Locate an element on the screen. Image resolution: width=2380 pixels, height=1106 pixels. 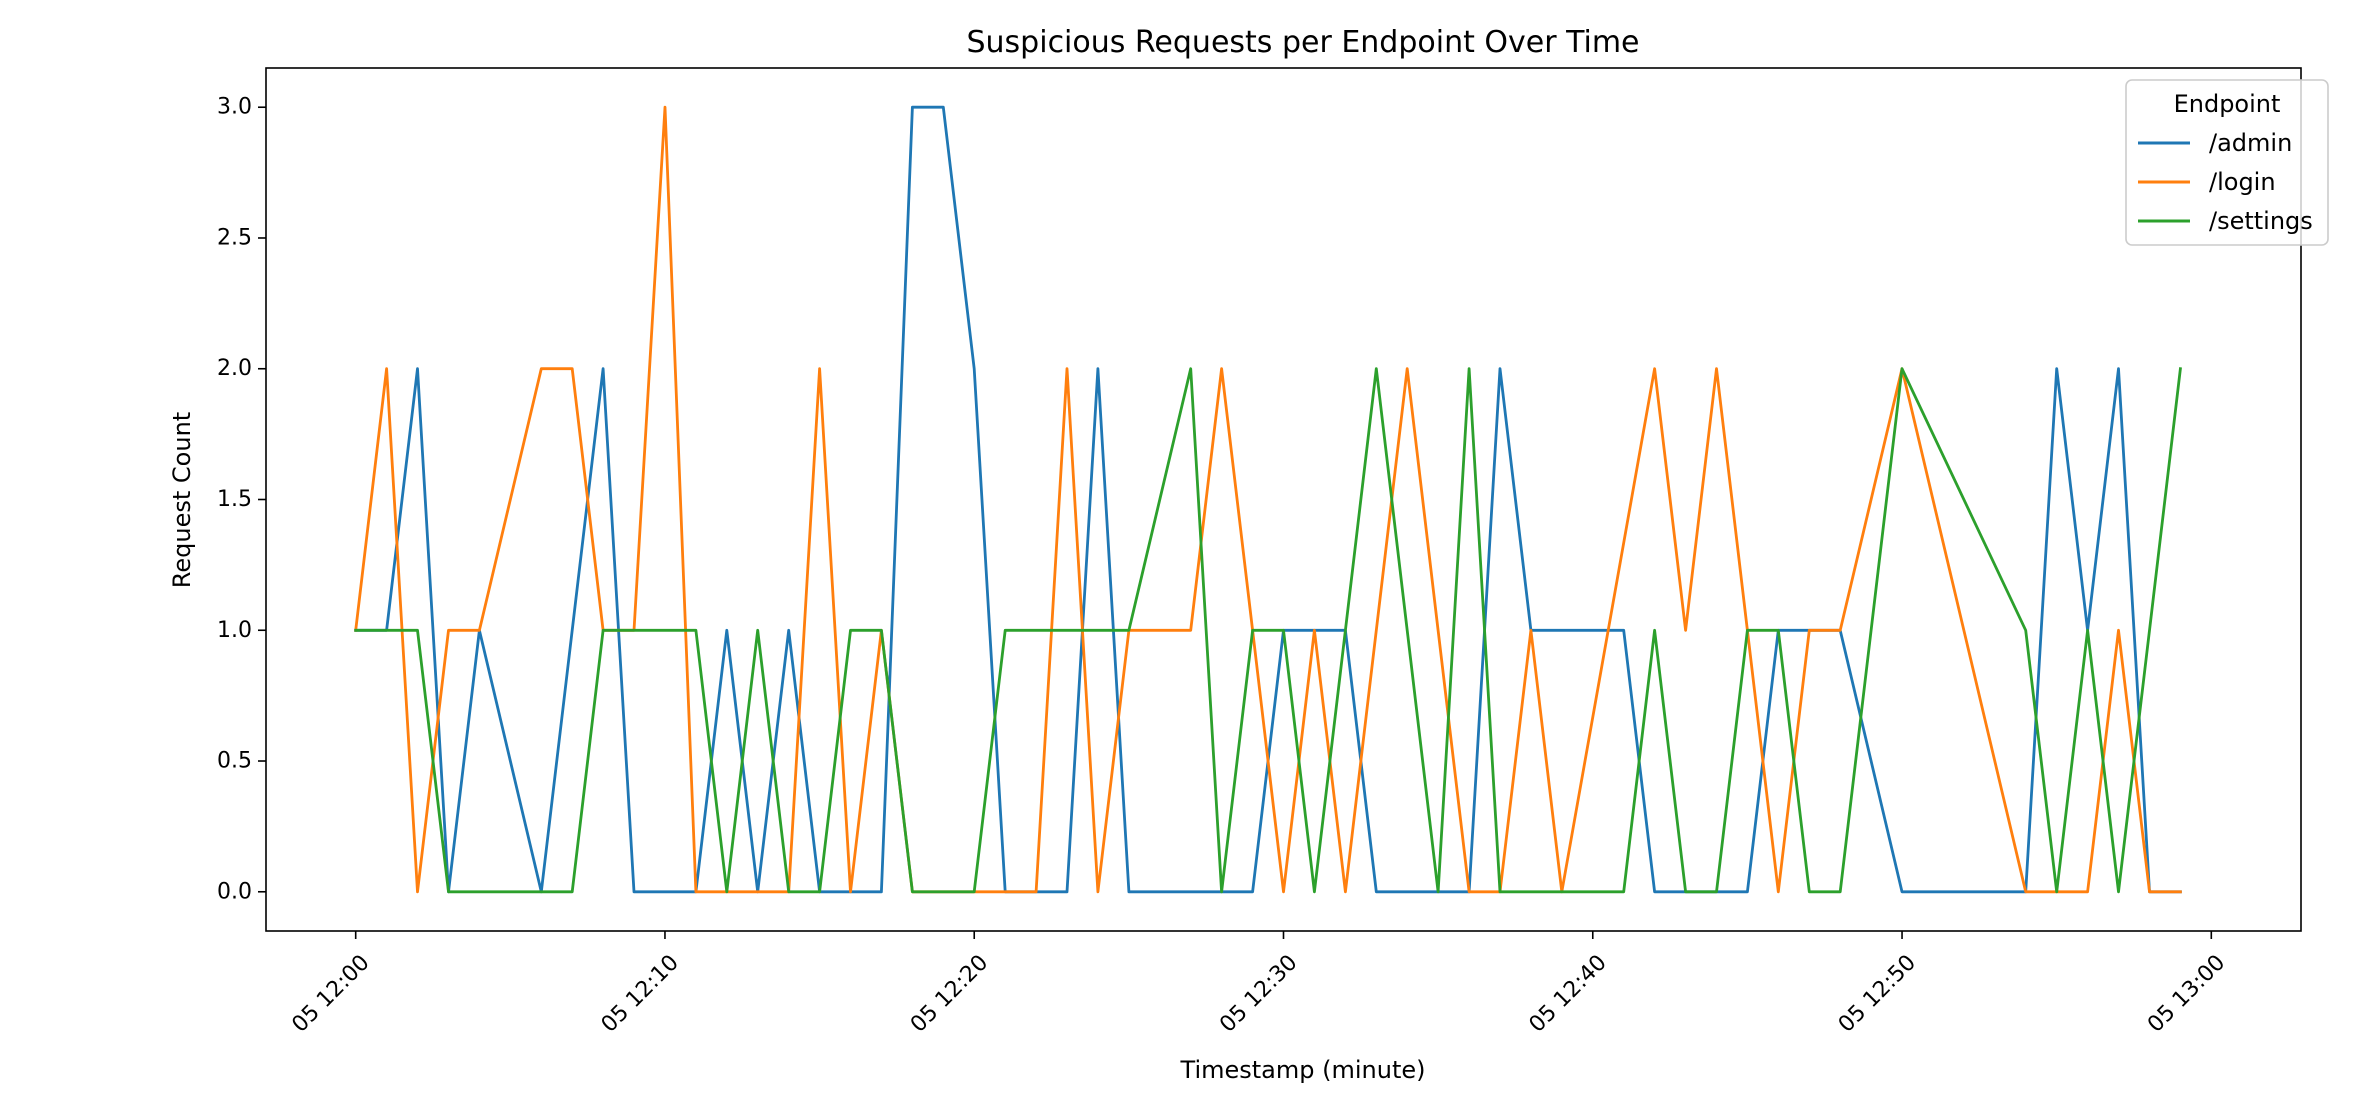
y-tick-label: 2.0 is located at coordinates (234, 368).